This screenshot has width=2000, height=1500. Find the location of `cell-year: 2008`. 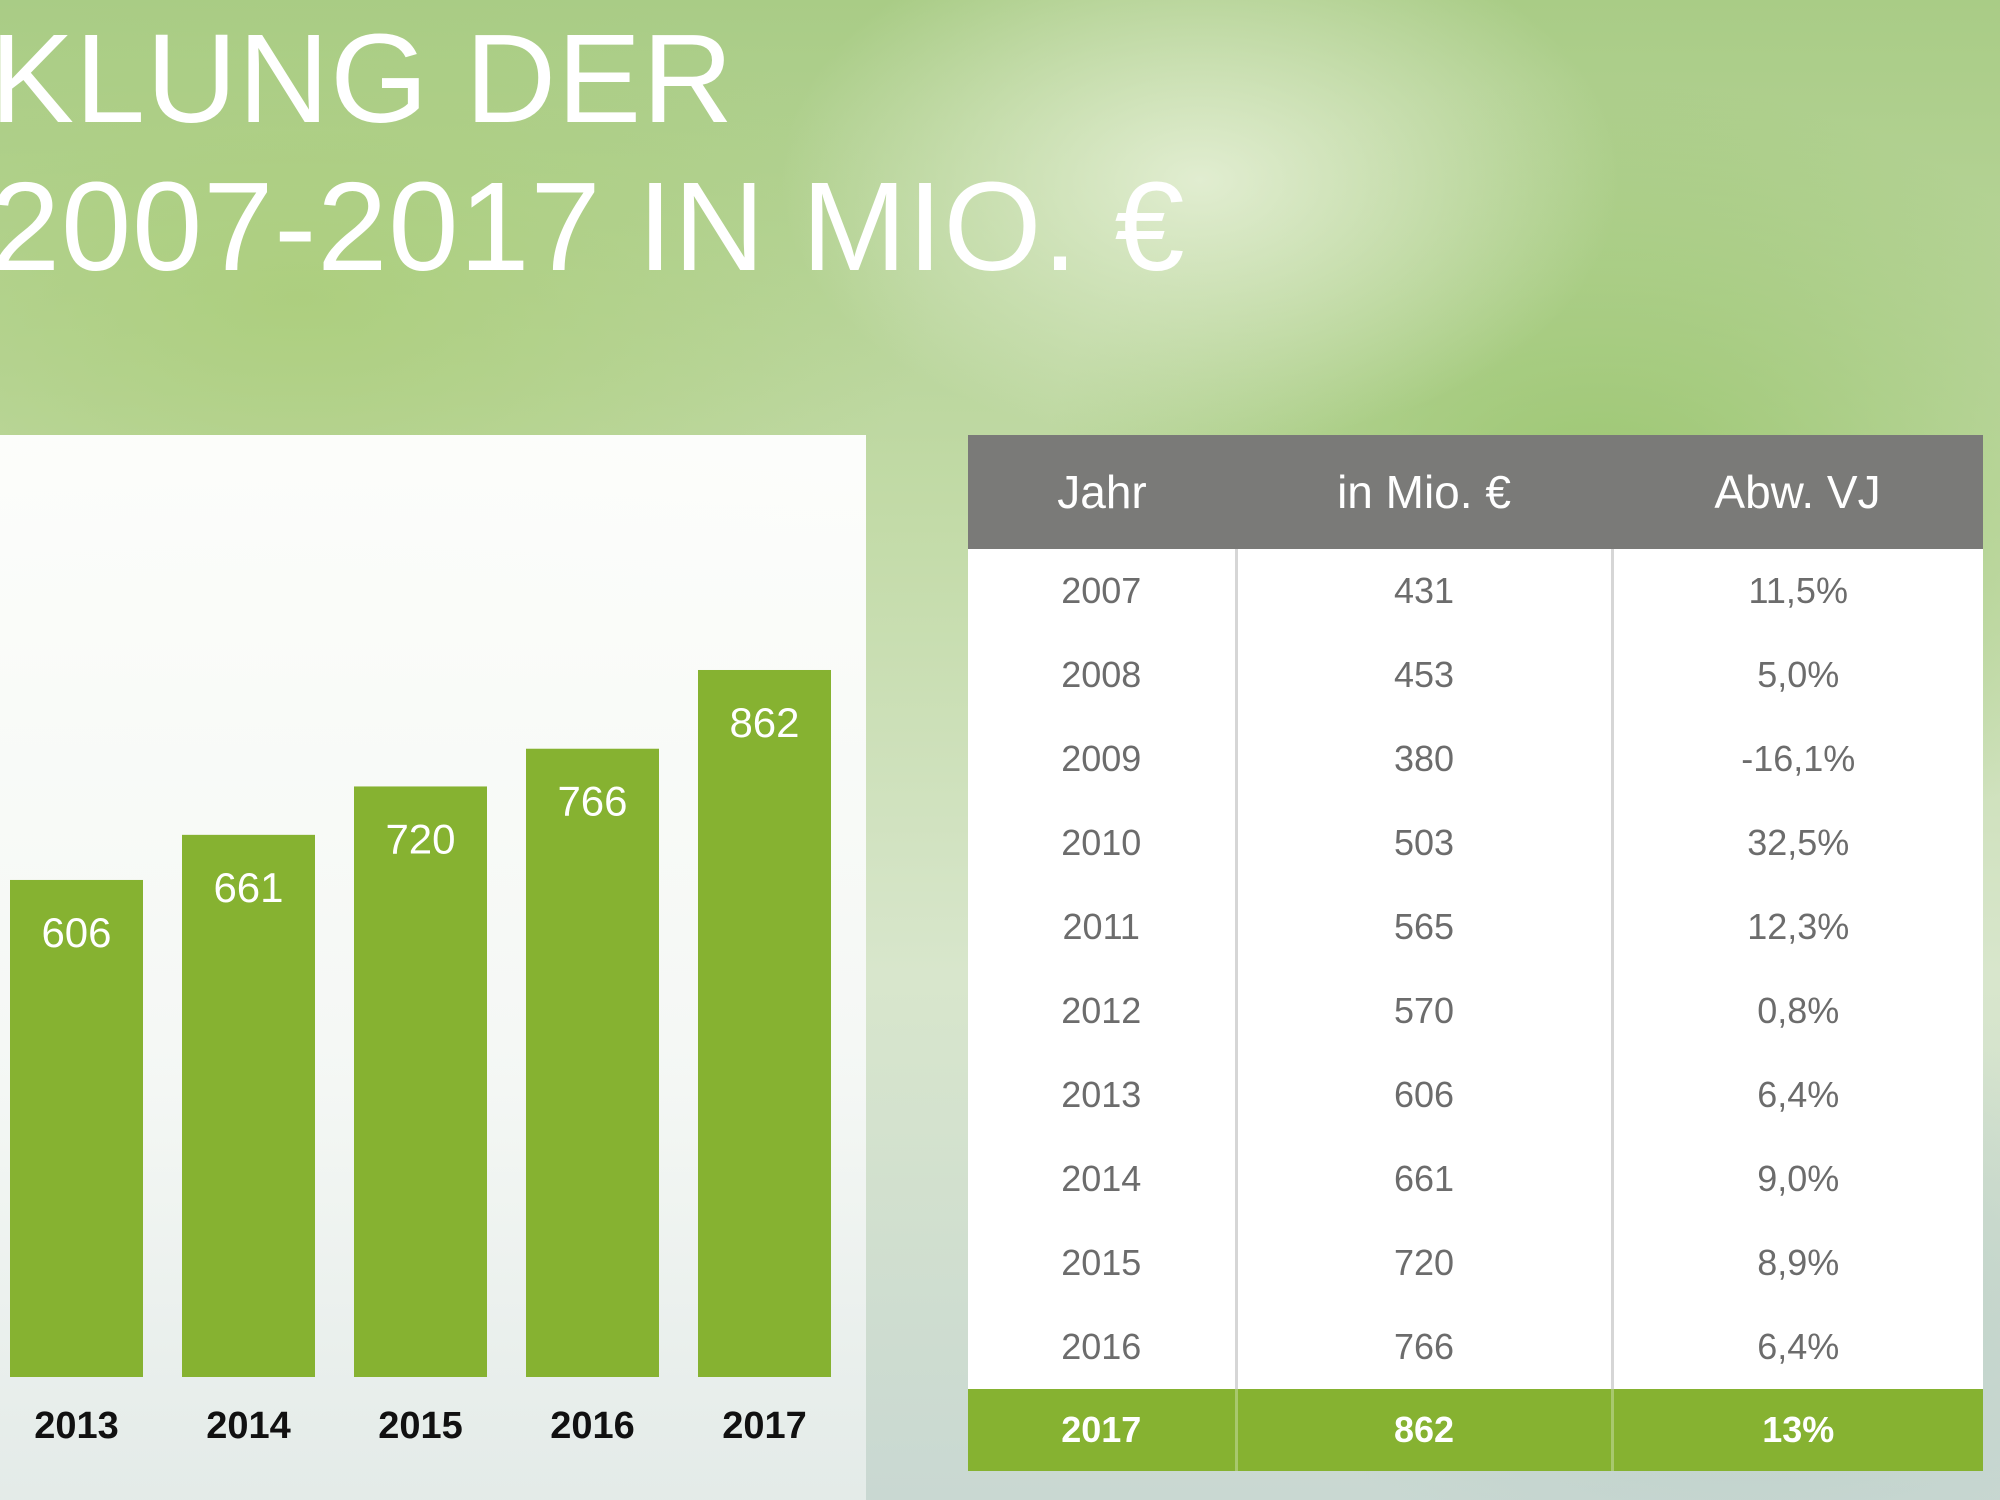

cell-year: 2008 is located at coordinates (1102, 675).